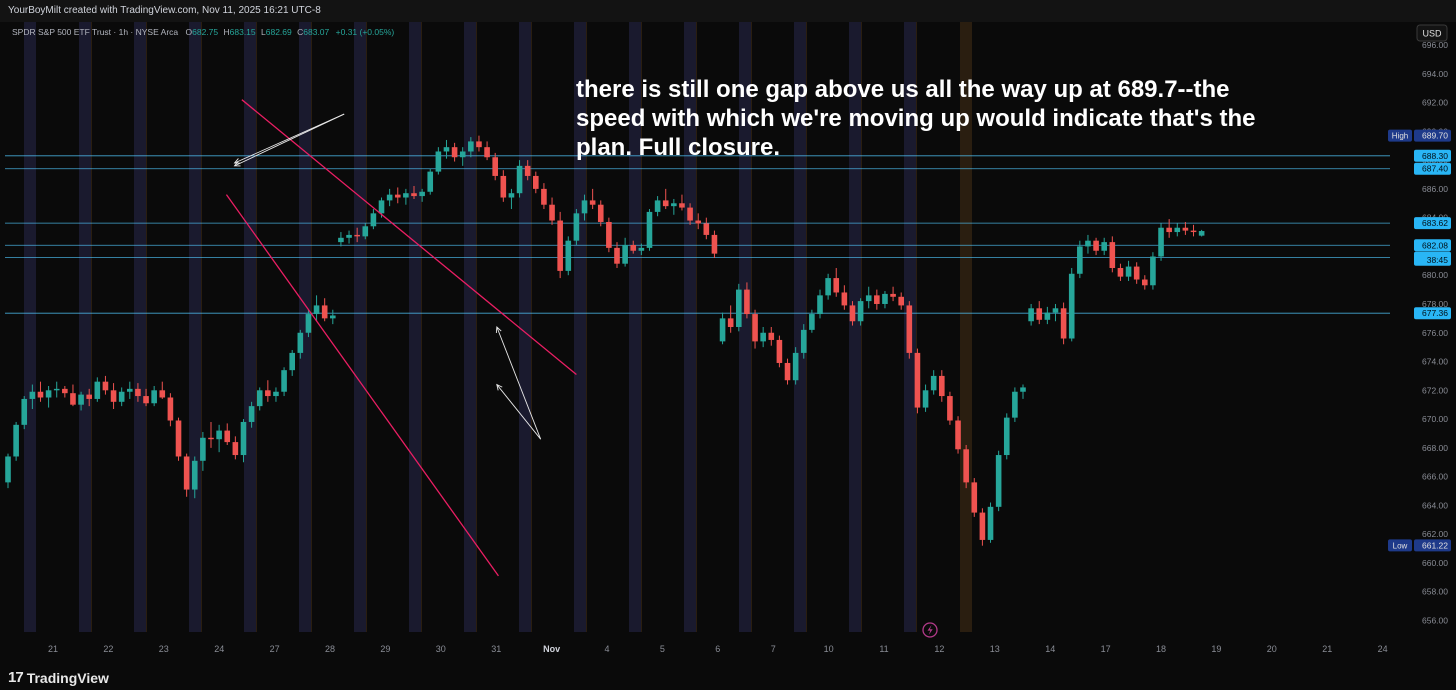 The width and height of the screenshot is (1456, 690). What do you see at coordinates (385, 649) in the screenshot?
I see `time-tick: 29` at bounding box center [385, 649].